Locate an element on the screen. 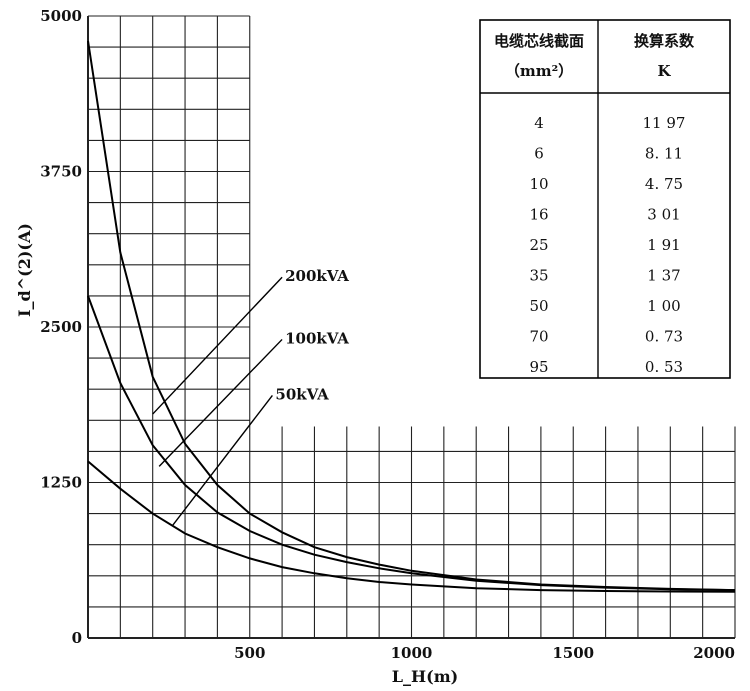 This screenshot has width=750, height=691. table-cell-section: 70 is located at coordinates (538, 337).